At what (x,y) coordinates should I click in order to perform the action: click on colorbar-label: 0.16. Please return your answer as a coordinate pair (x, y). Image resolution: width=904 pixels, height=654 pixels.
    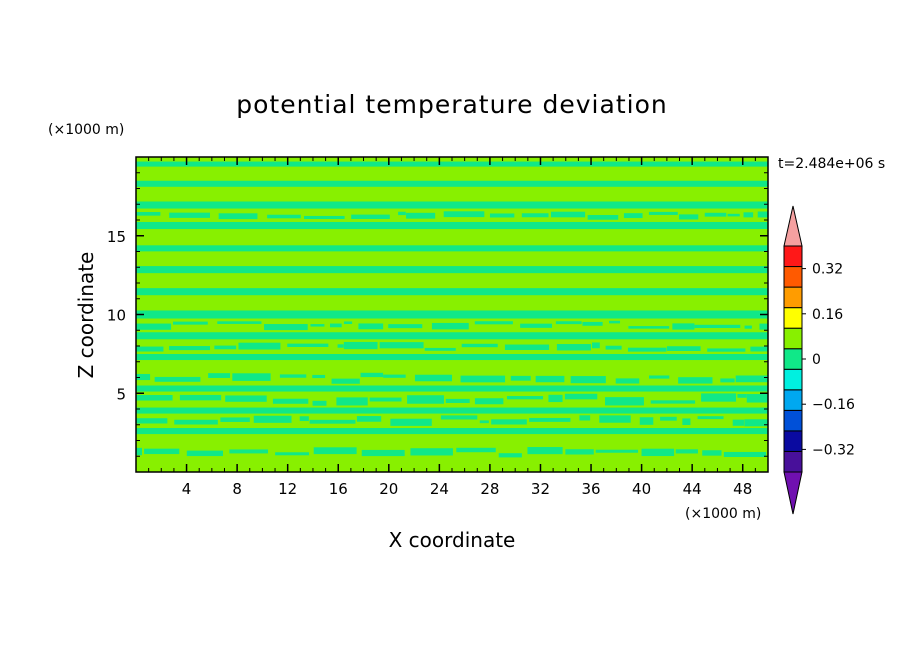
    Looking at the image, I should click on (827, 315).